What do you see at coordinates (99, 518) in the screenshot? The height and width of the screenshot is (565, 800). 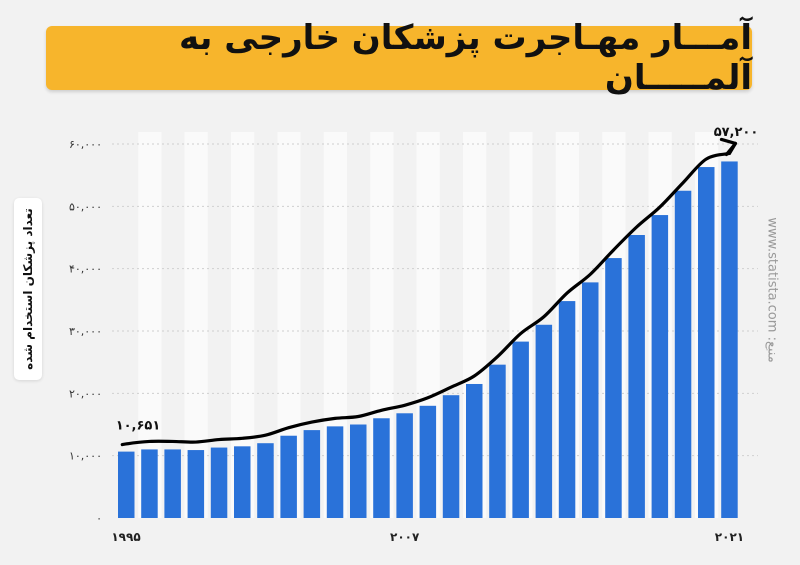 I see `y-tick-label: ۰` at bounding box center [99, 518].